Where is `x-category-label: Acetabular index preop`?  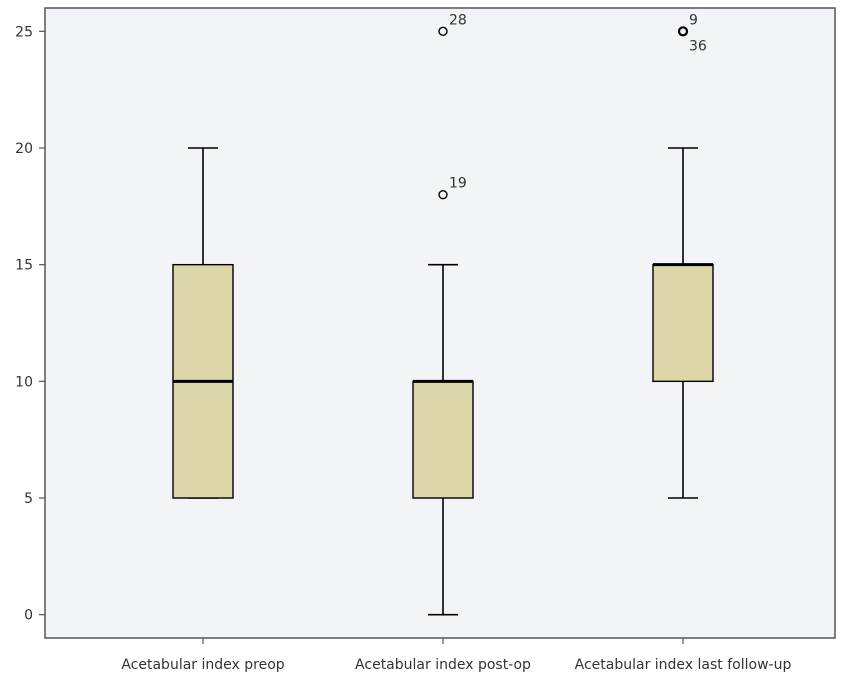
x-category-label: Acetabular index preop is located at coordinates (202, 665).